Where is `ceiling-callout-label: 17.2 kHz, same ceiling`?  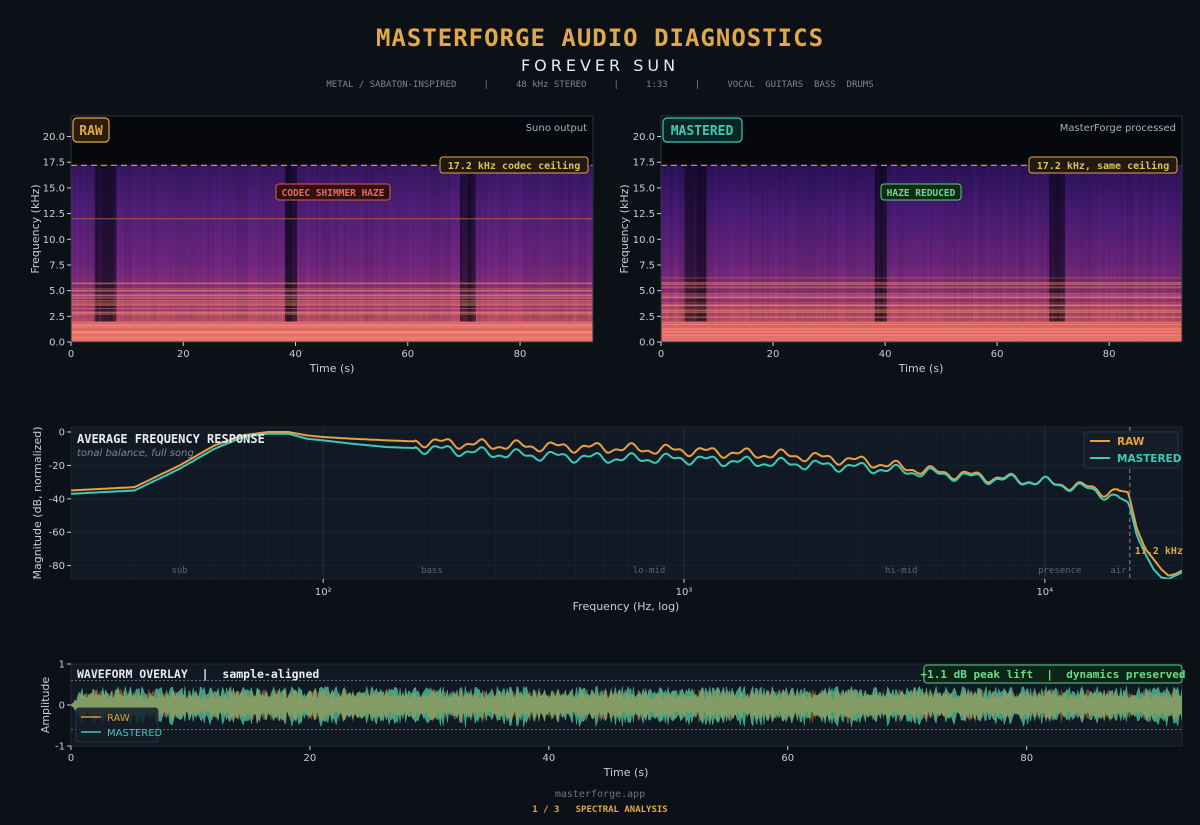 ceiling-callout-label: 17.2 kHz, same ceiling is located at coordinates (1103, 166).